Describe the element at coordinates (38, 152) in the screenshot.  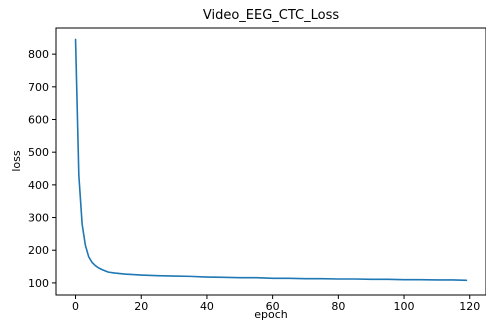
I see `y-tick-label: 500` at that location.